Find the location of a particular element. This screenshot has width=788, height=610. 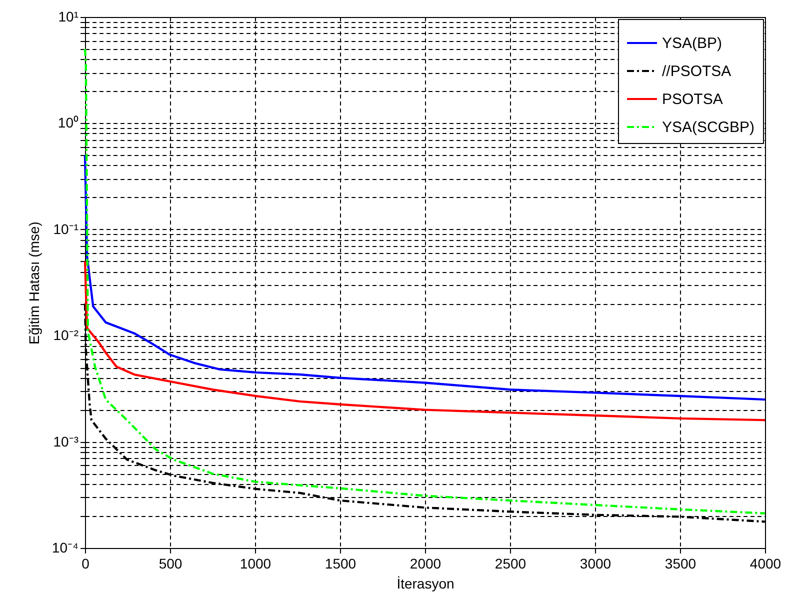

x-tick-label: 0 is located at coordinates (86, 564).